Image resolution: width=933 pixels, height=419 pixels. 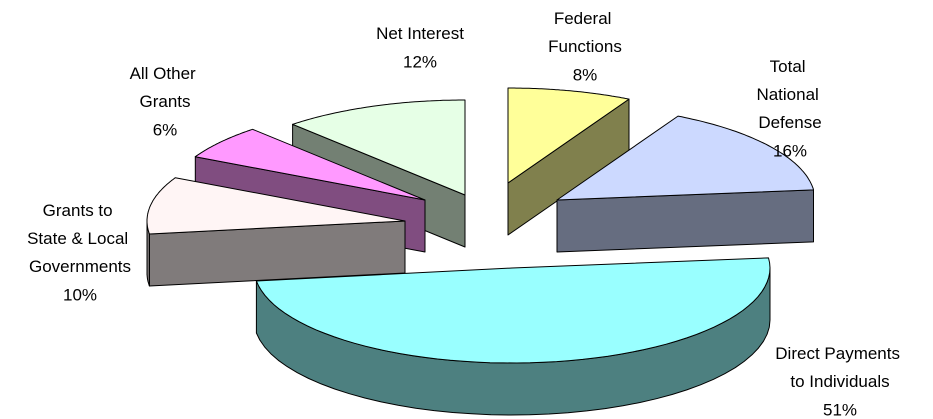 What do you see at coordinates (80, 266) in the screenshot?
I see `label-line: Governments` at bounding box center [80, 266].